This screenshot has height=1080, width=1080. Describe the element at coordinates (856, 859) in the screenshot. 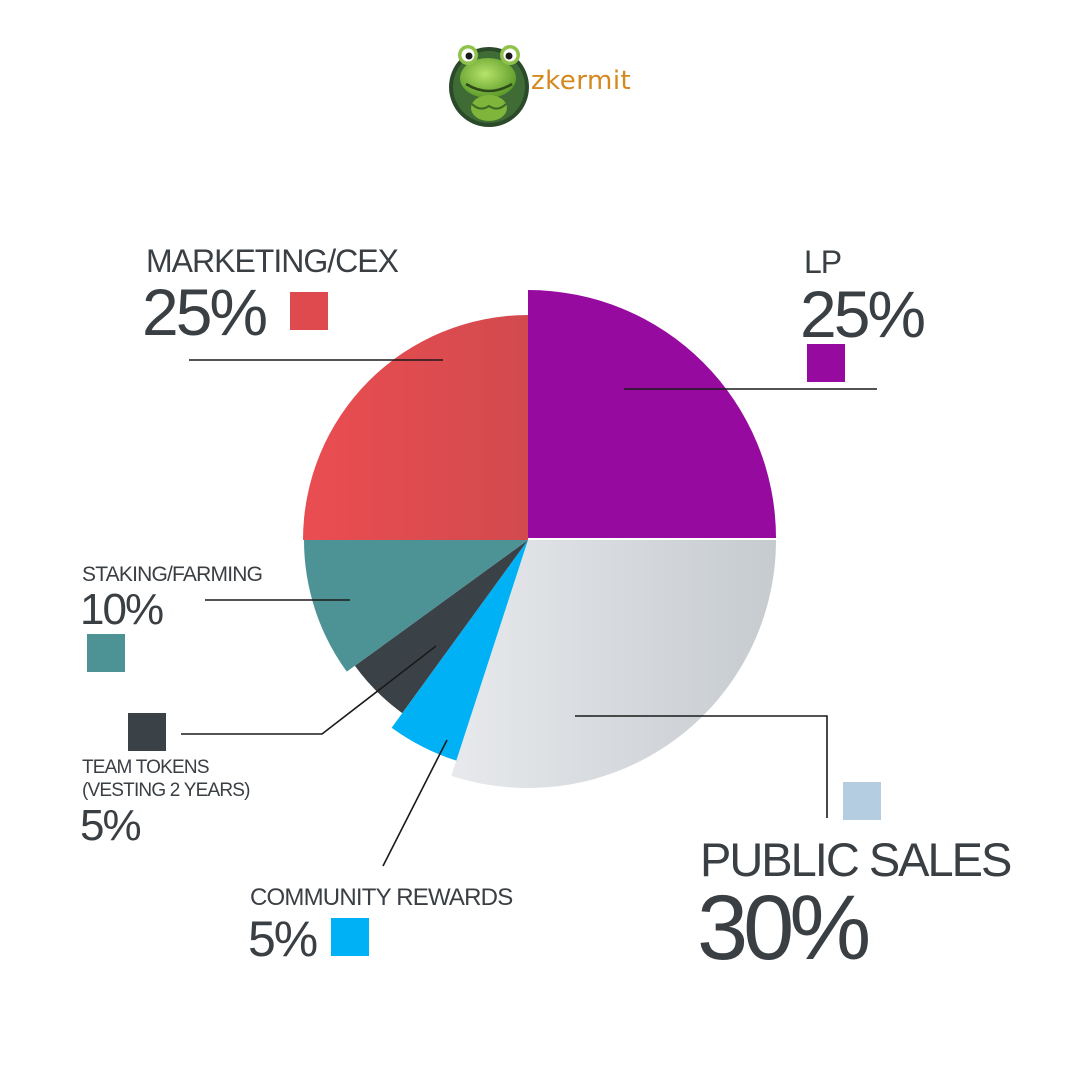

I see `slice-label-public-sales: PUBLIC SALES` at that location.